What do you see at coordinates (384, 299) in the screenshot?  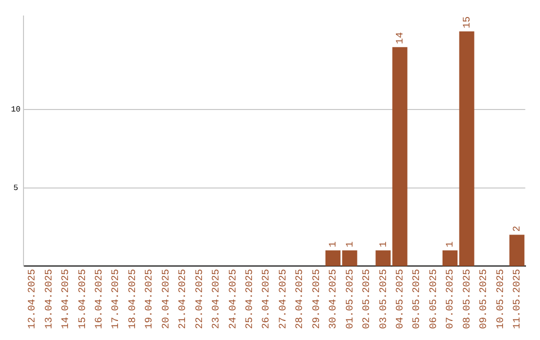 I see `x-tick-label: 03.05.2025` at bounding box center [384, 299].